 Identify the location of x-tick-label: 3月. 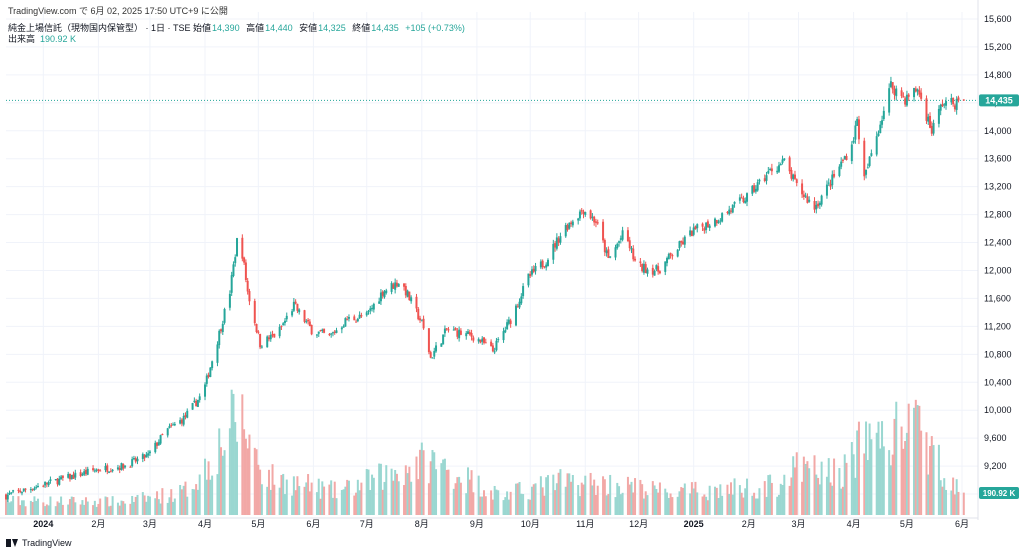
(150, 524).